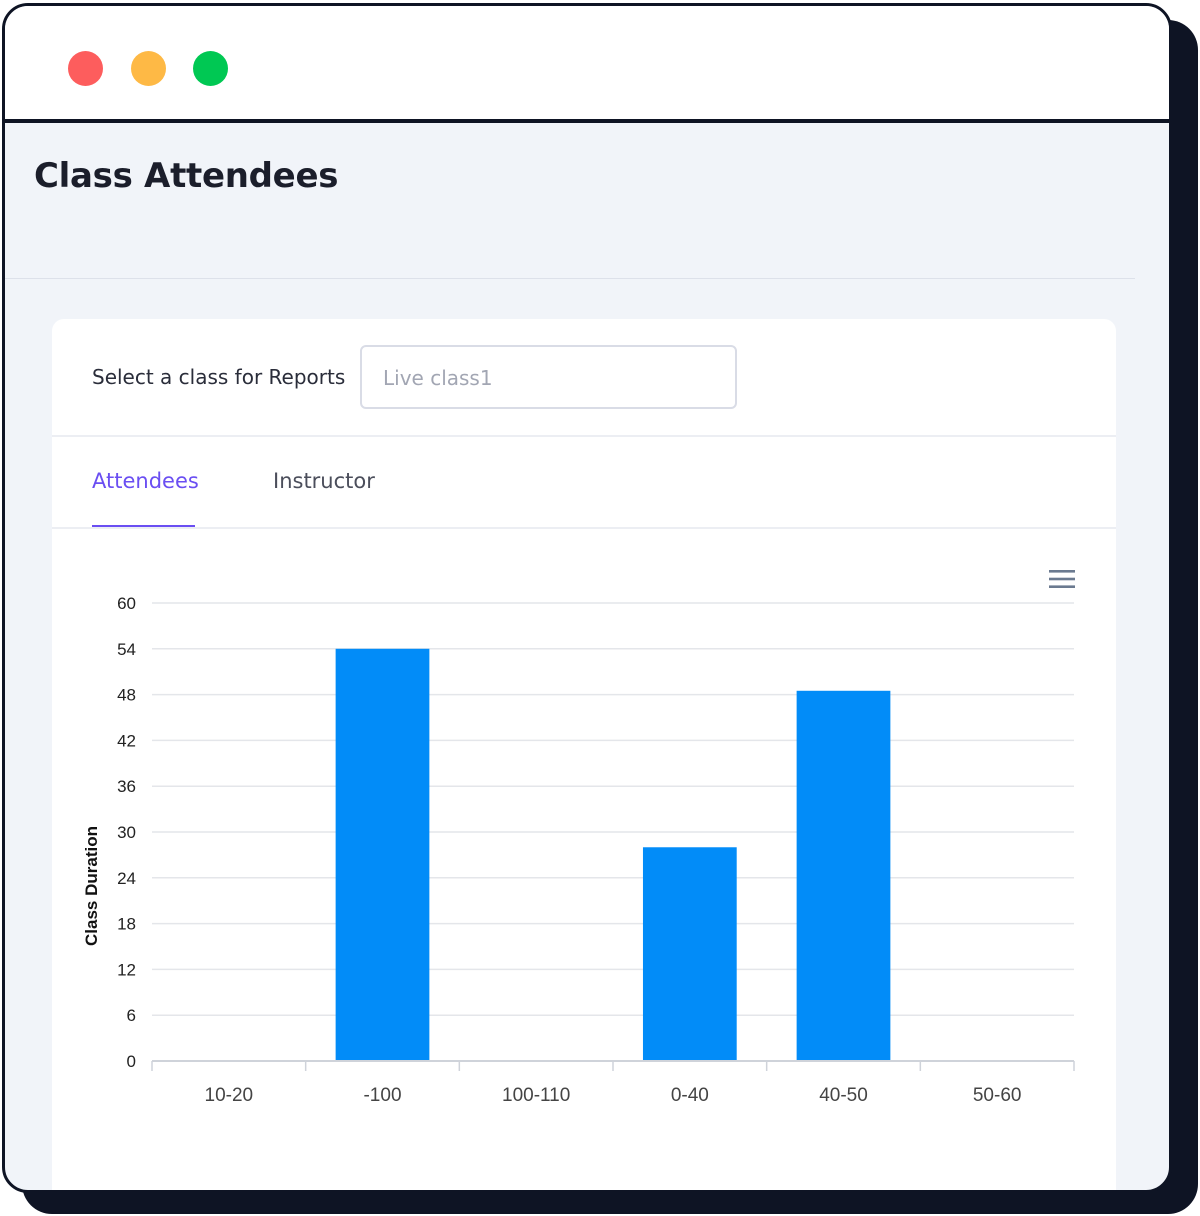 The height and width of the screenshot is (1216, 1200). I want to click on bar--100, so click(382, 854).